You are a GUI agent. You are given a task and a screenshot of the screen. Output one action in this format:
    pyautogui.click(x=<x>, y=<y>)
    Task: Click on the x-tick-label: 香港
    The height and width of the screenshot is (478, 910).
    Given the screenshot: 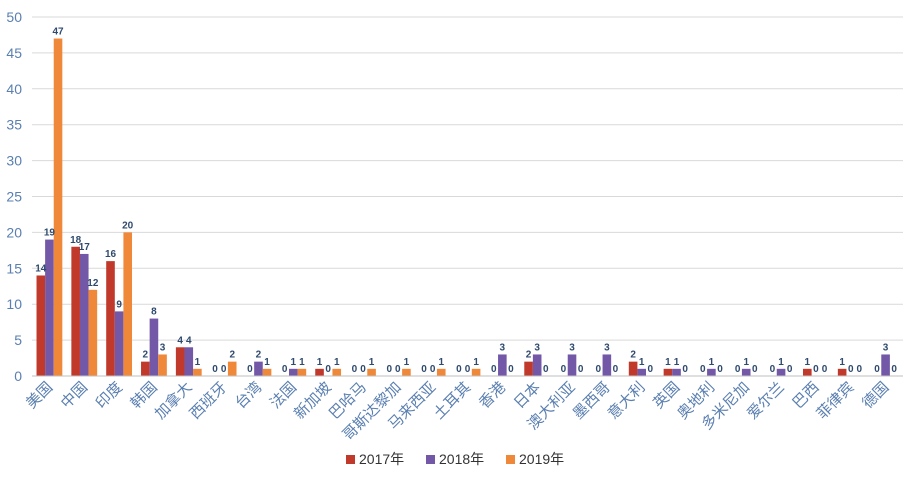 What is the action you would take?
    pyautogui.click(x=492, y=395)
    